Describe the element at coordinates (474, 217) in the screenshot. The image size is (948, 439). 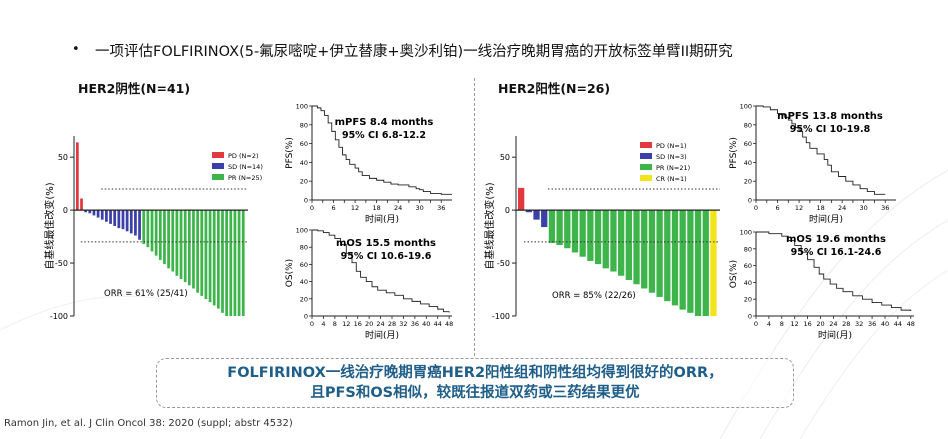
I see `group-divider` at that location.